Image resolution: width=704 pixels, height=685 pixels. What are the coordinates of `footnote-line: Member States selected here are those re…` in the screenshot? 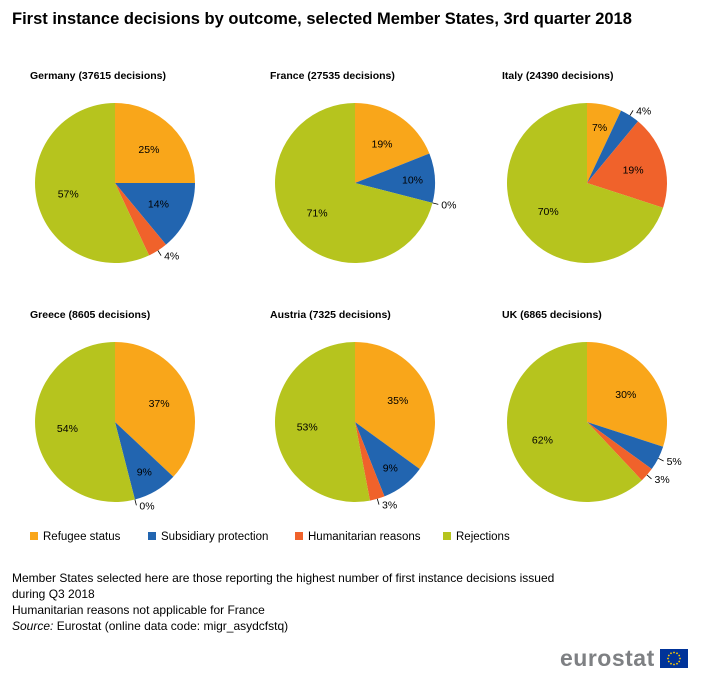 It's located at (283, 578).